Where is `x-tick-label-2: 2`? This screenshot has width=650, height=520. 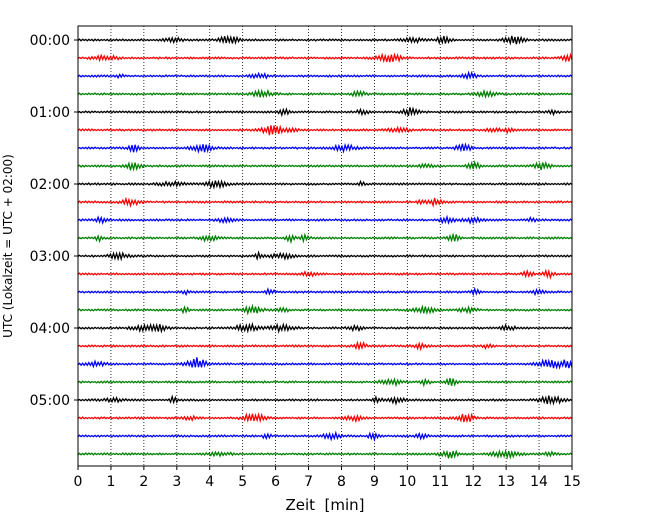 x-tick-label-2: 2 is located at coordinates (143, 482).